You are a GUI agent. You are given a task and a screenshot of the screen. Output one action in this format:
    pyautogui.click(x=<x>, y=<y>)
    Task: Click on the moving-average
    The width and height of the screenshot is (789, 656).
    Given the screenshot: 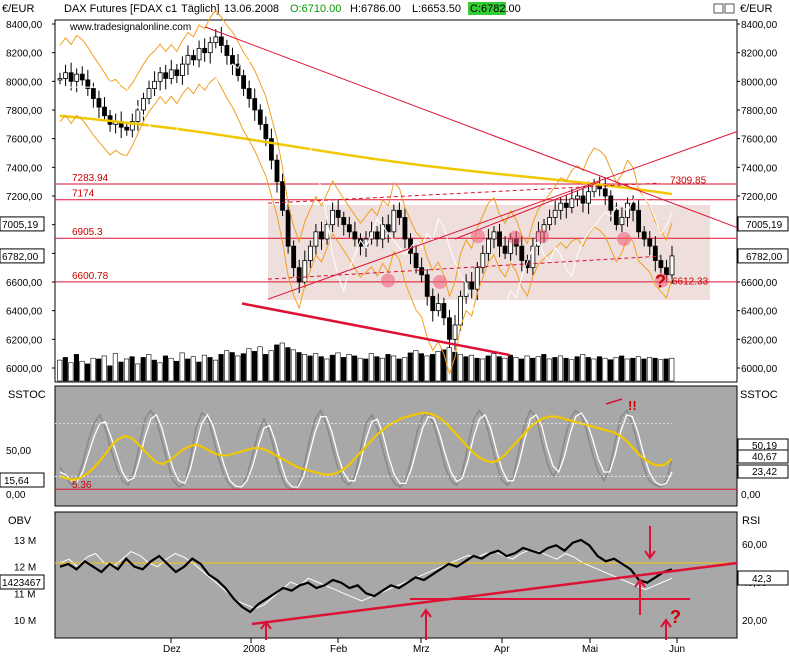 What is the action you would take?
    pyautogui.click(x=366, y=155)
    